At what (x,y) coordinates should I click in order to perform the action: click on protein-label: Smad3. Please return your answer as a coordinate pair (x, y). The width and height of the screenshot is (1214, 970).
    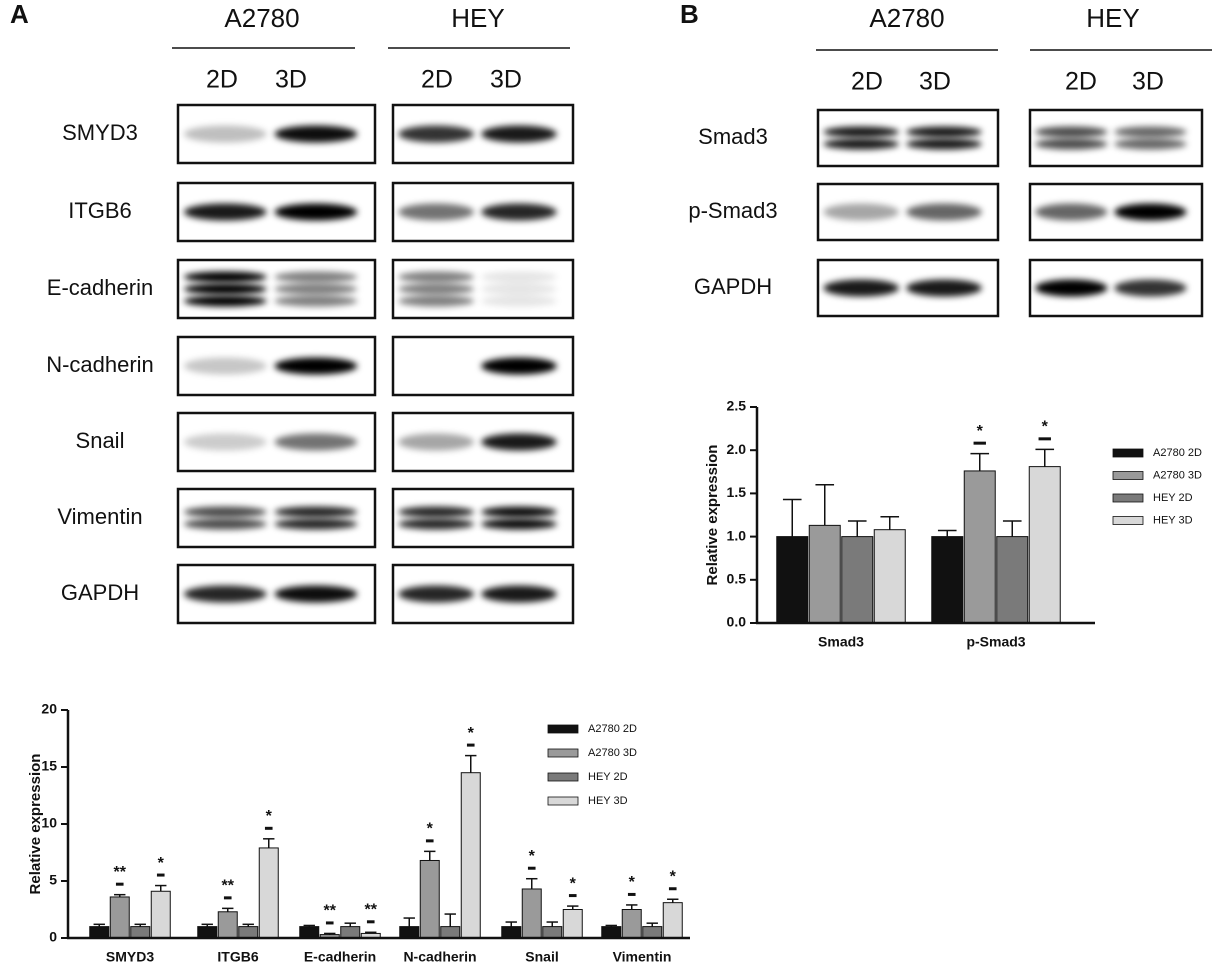
    Looking at the image, I should click on (733, 136).